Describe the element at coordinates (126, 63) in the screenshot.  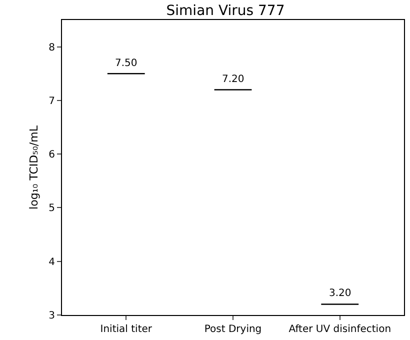
I see `text: 7.50` at that location.